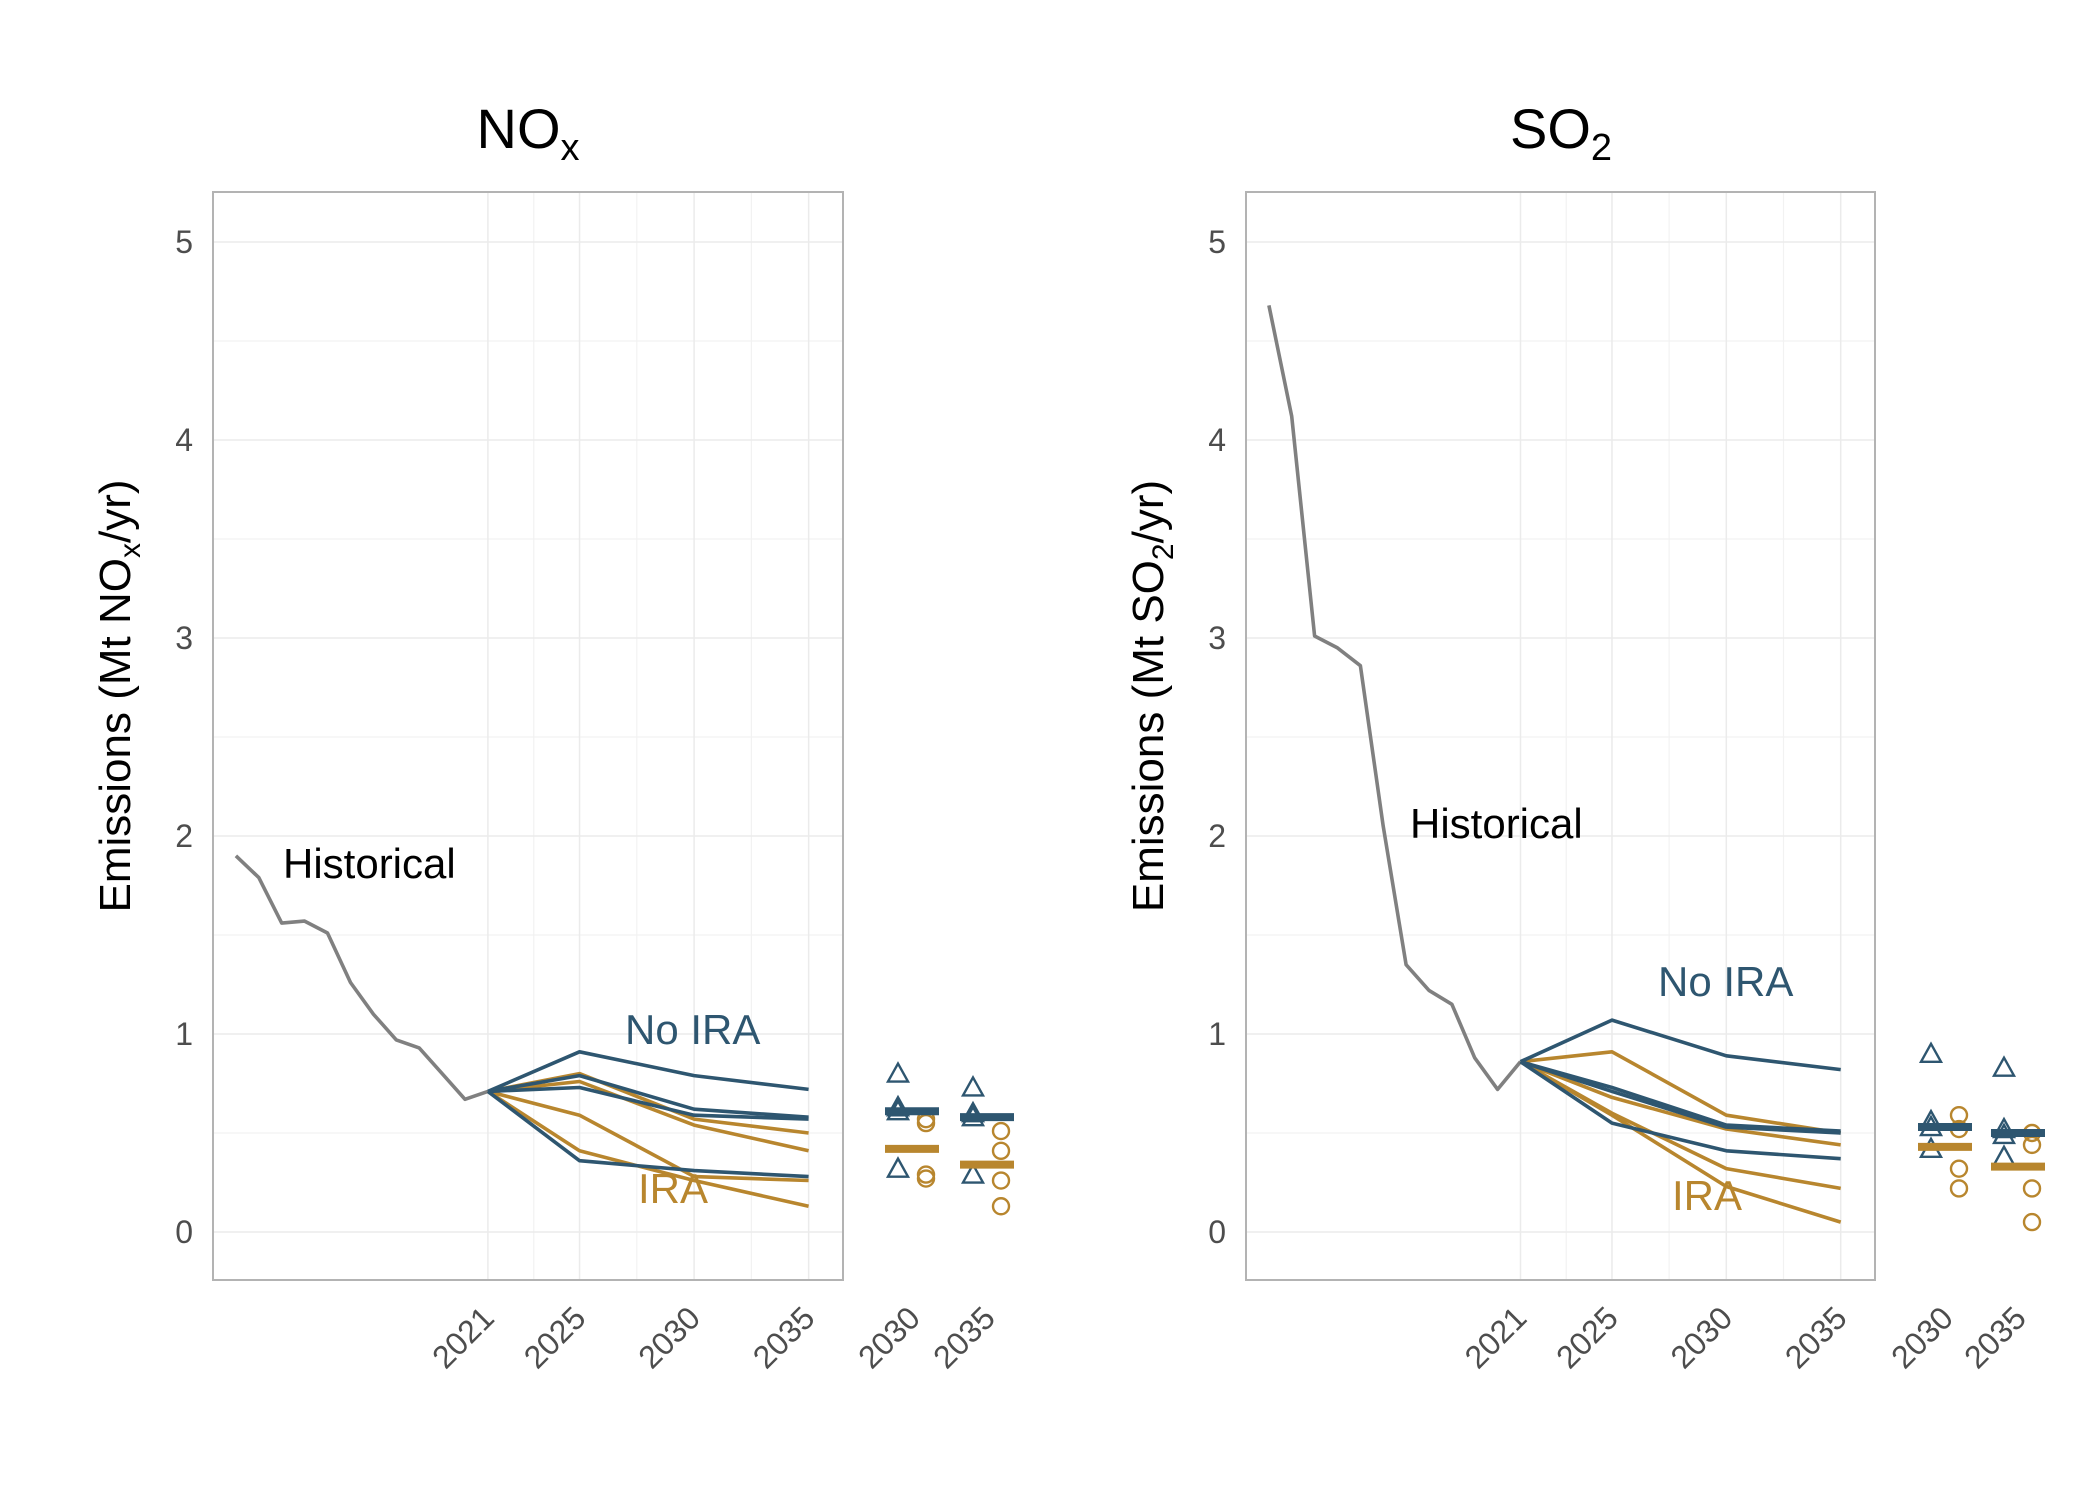  Describe the element at coordinates (1561, 133) in the screenshot. I see `panel-title: SO2` at that location.